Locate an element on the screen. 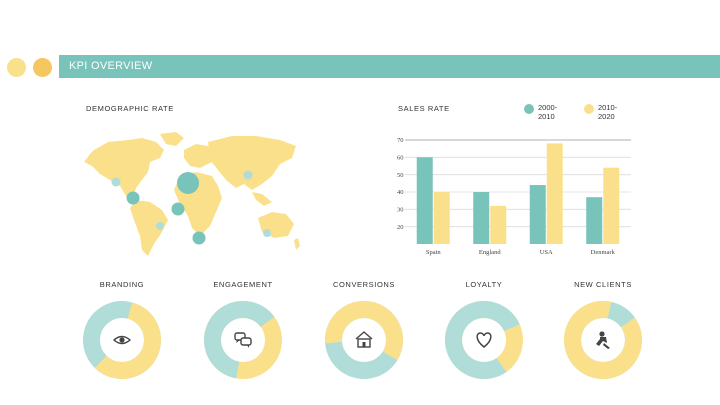 The width and height of the screenshot is (720, 405). y-tick-label: 20 is located at coordinates (400, 227).